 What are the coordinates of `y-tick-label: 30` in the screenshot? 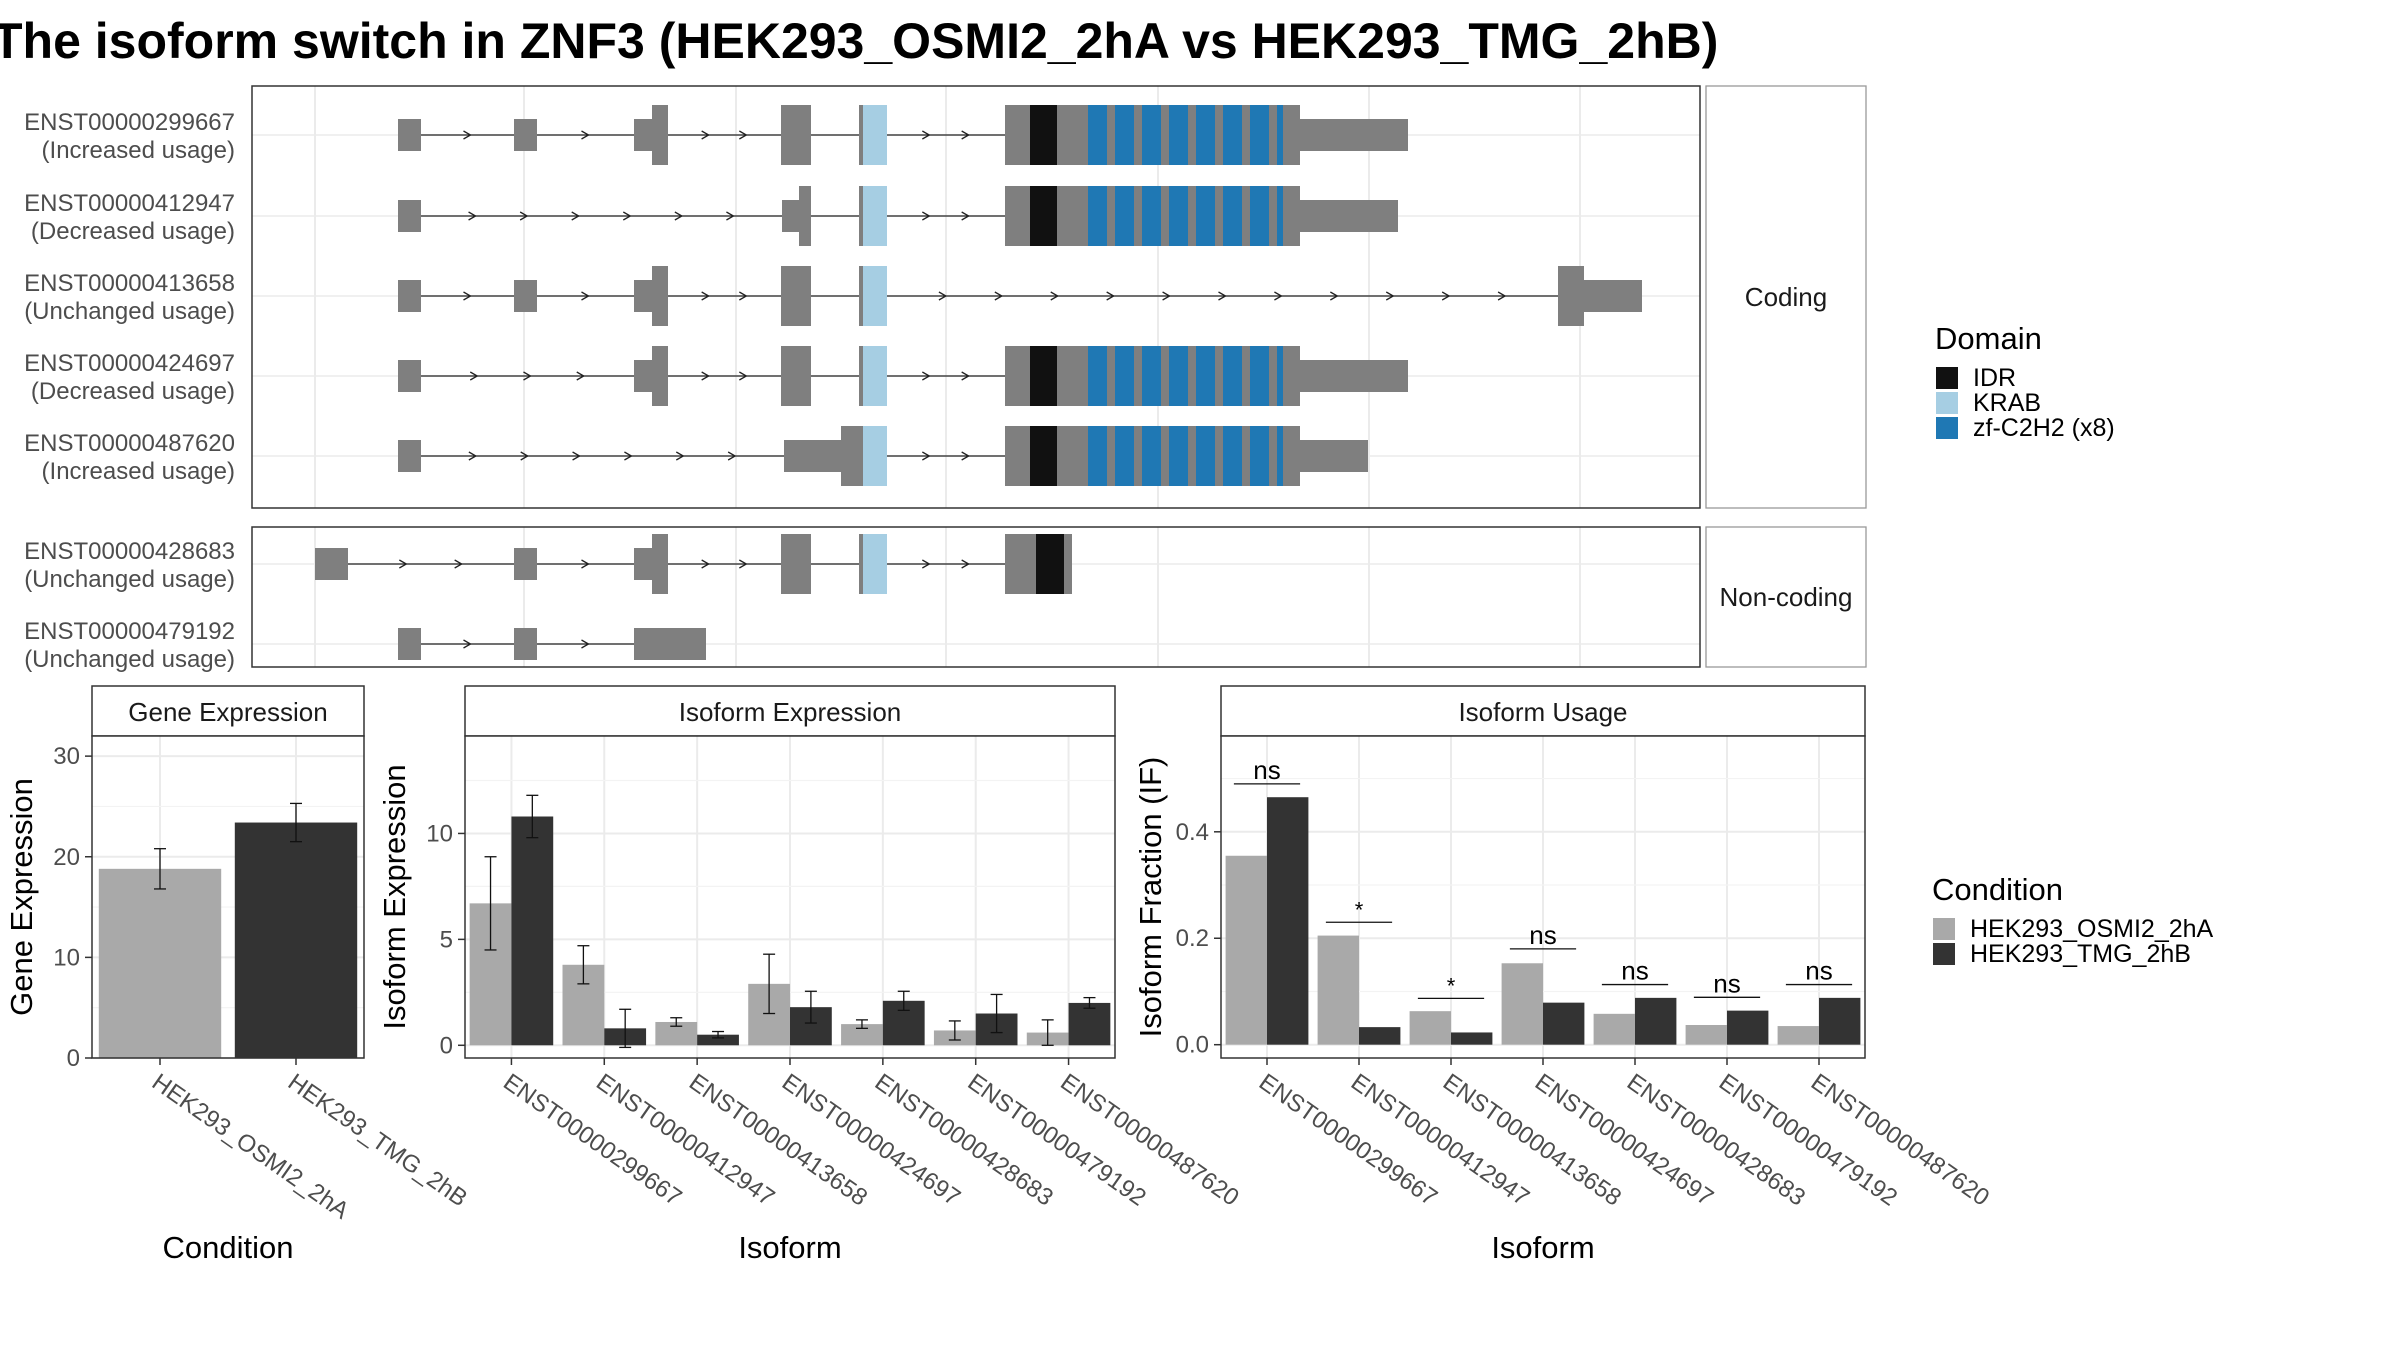 It's located at (66, 756).